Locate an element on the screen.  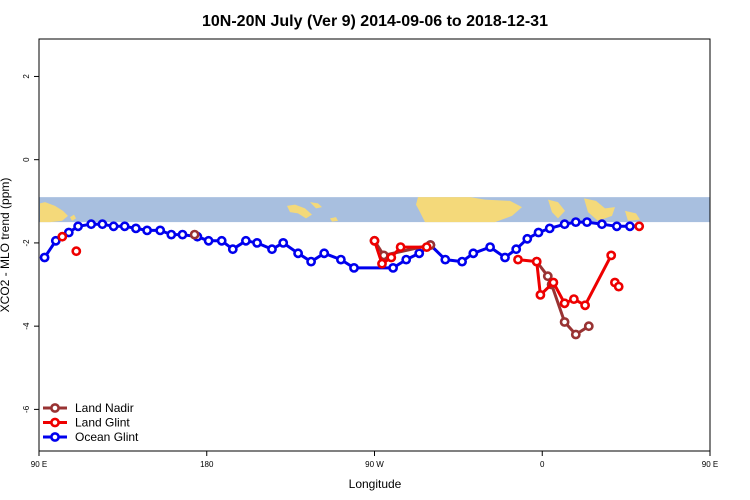
y-tick-label: -4 is located at coordinates (26, 326).